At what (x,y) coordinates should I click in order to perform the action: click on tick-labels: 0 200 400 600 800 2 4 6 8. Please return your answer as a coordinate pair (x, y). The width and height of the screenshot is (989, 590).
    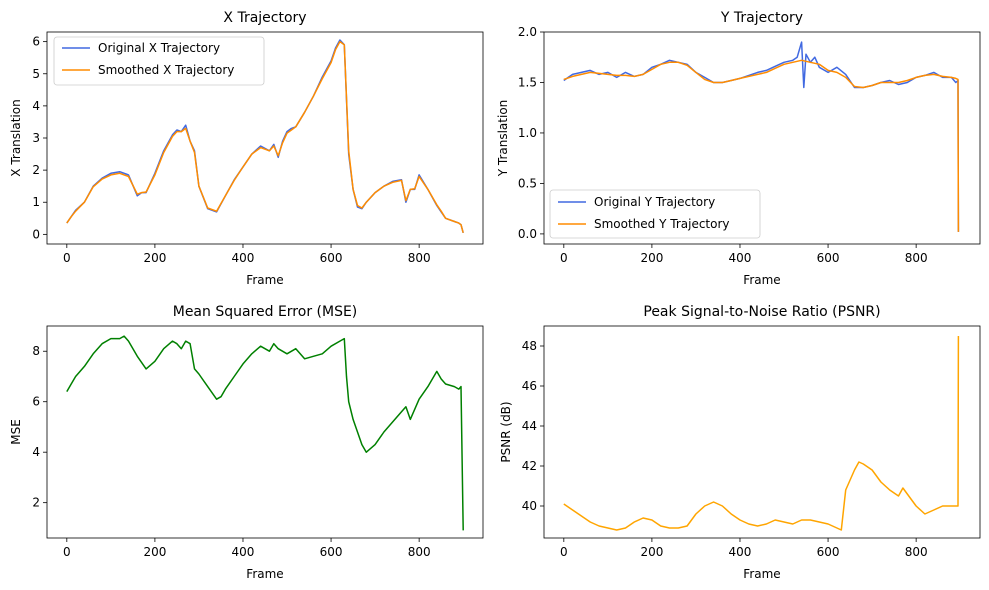
    Looking at the image, I should click on (231, 451).